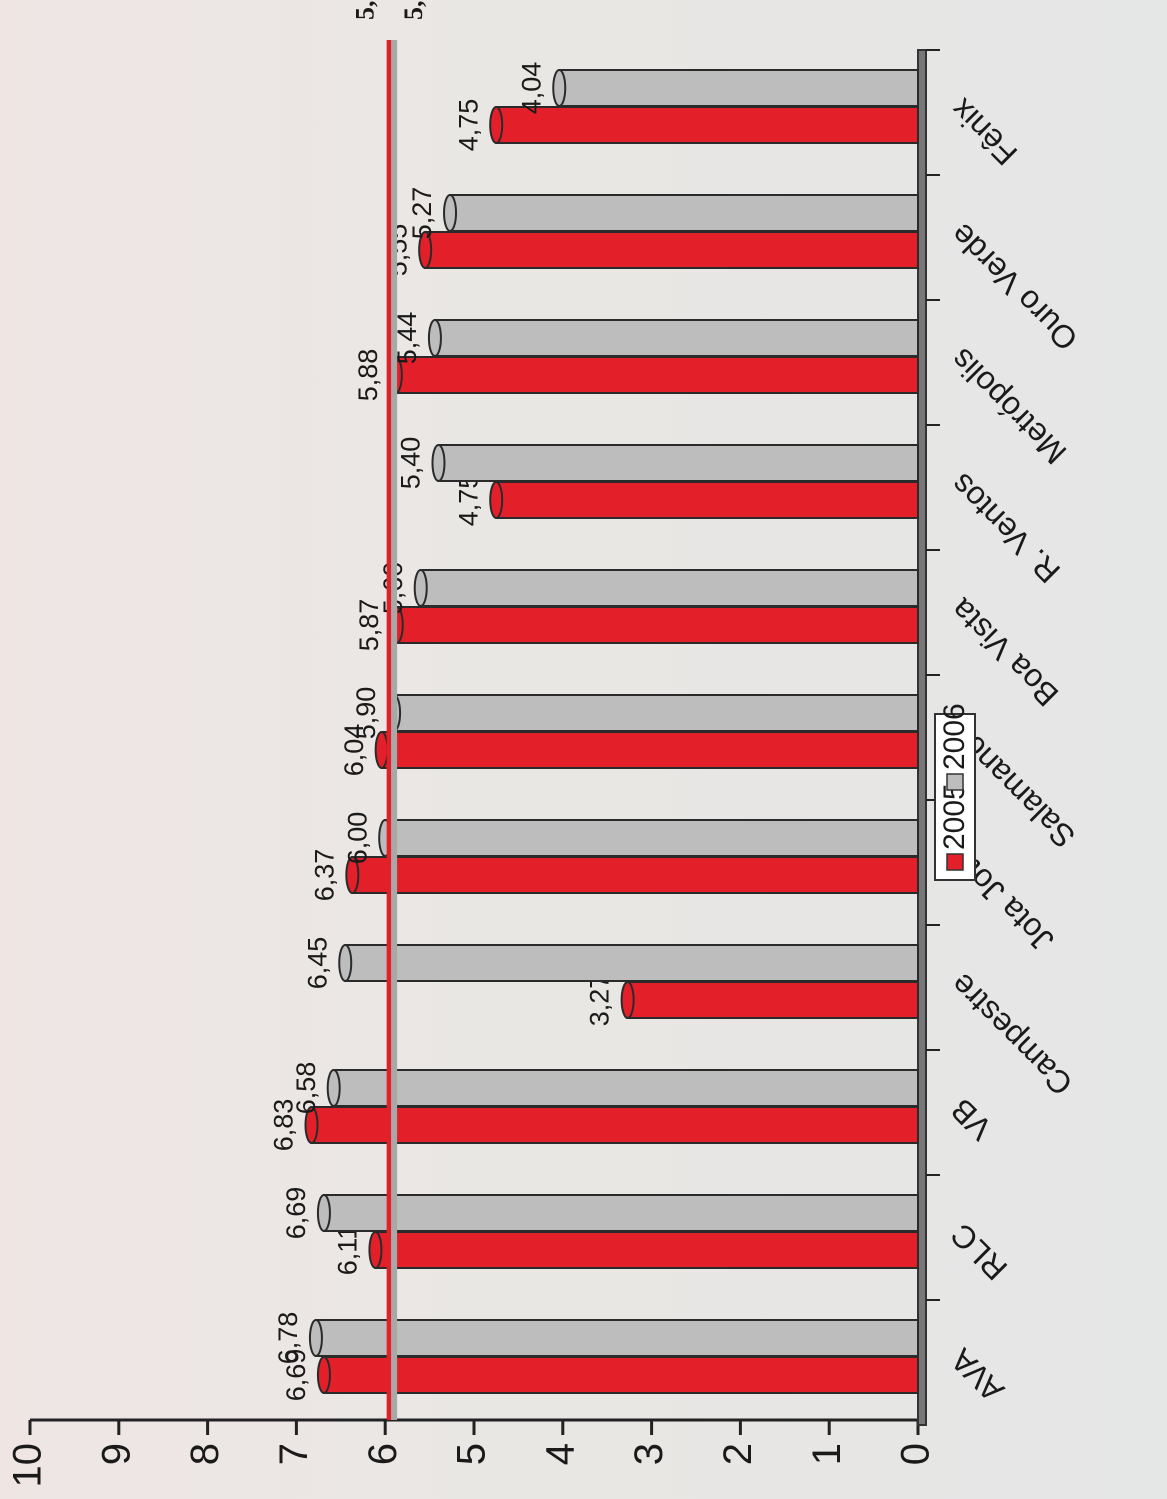 Image resolution: width=1167 pixels, height=1499 pixels. I want to click on value-label: 4,04, so click(531, 88).